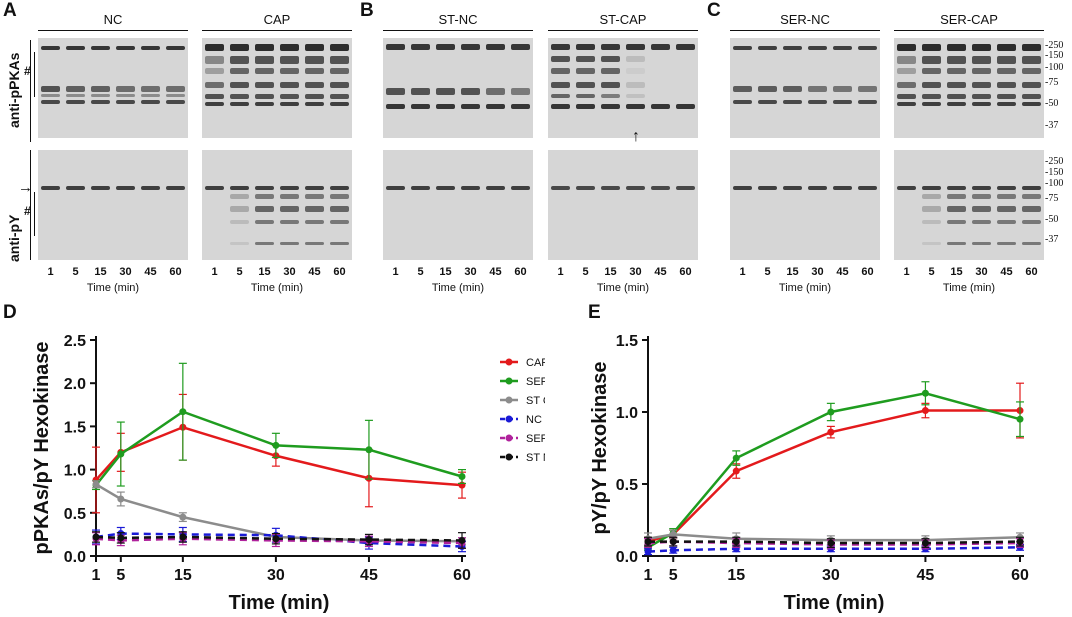 The image size is (1072, 617). Describe the element at coordinates (113, 288) in the screenshot. I see `lane-axis-title-nc: Time (min)` at that location.